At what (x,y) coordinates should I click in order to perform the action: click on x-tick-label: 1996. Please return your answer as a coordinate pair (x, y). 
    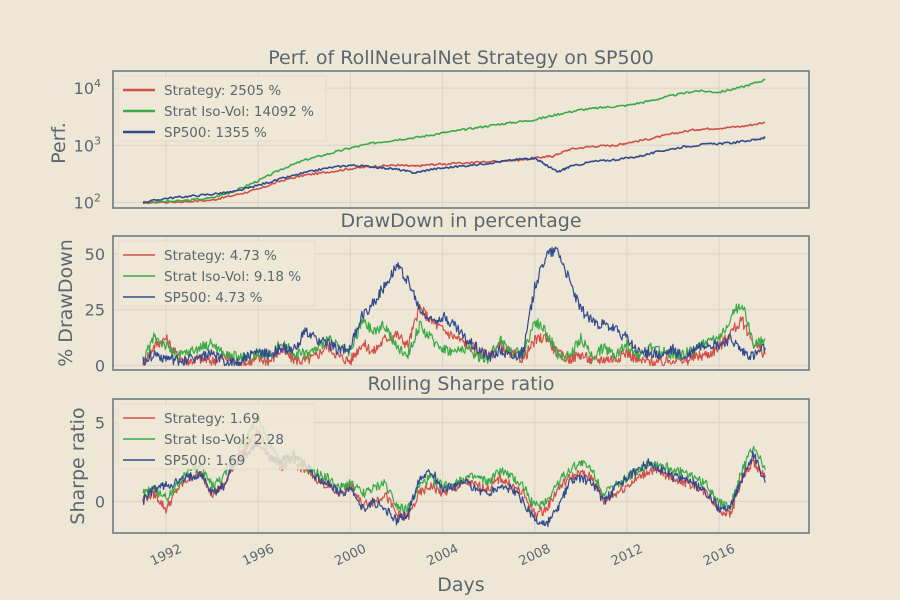
    Looking at the image, I should click on (258, 556).